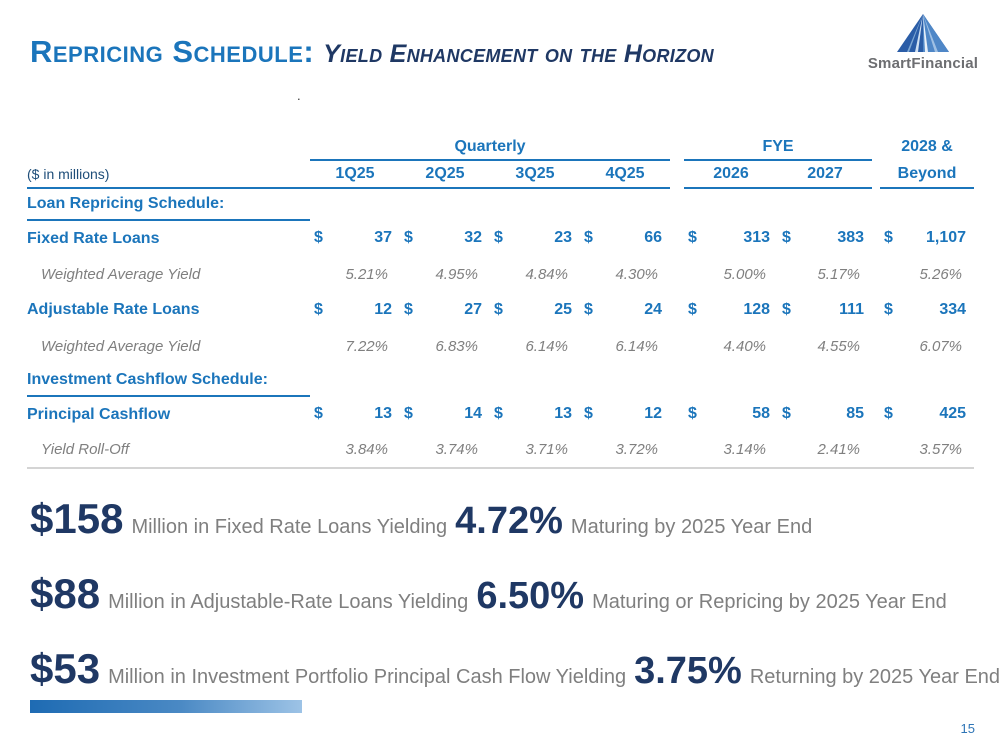 This screenshot has width=999, height=750. Describe the element at coordinates (825, 414) in the screenshot. I see `currency-cell: $85` at that location.